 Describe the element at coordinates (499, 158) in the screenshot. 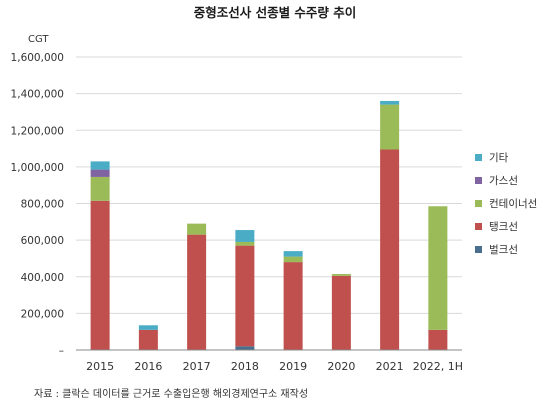

I see `legend-label: 기타` at that location.